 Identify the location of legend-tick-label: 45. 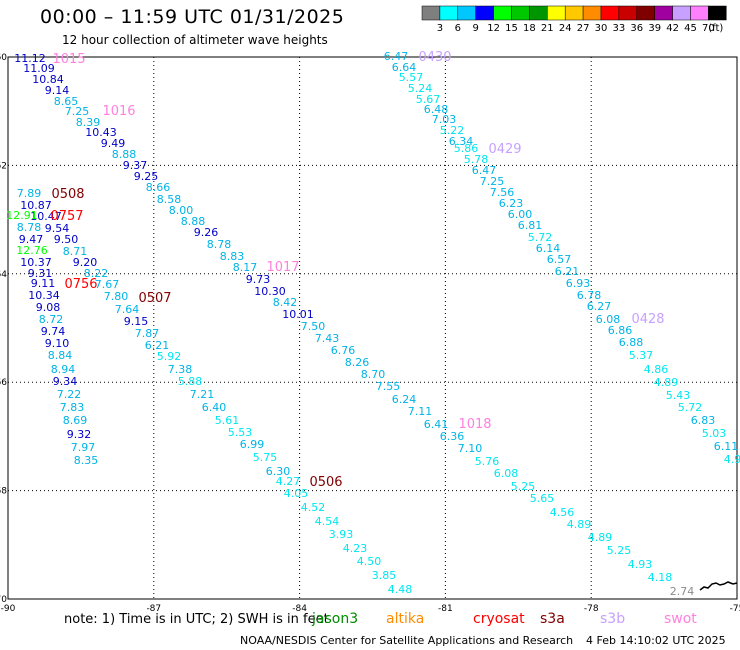
(690, 28).